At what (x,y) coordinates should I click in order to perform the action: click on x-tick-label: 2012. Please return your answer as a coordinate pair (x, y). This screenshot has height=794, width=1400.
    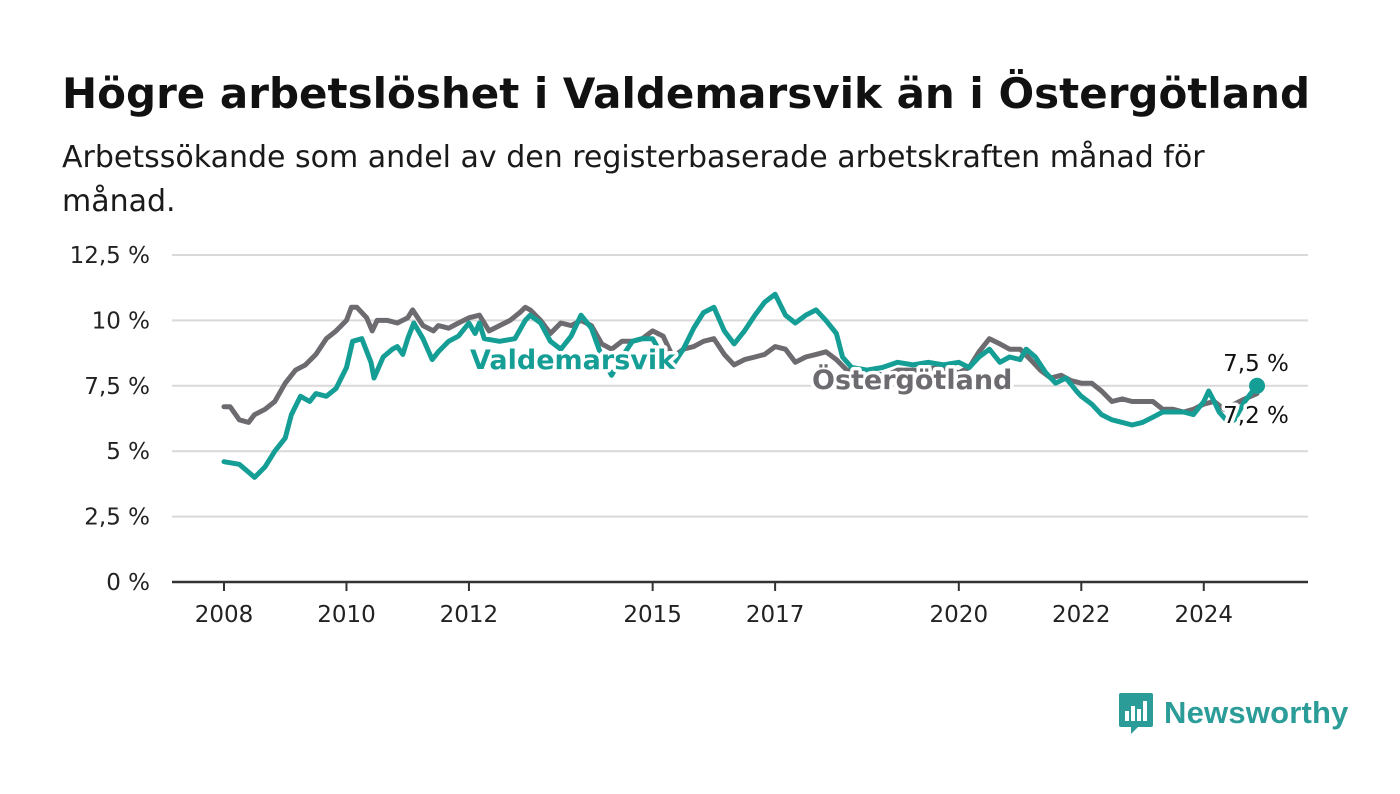
    Looking at the image, I should click on (469, 615).